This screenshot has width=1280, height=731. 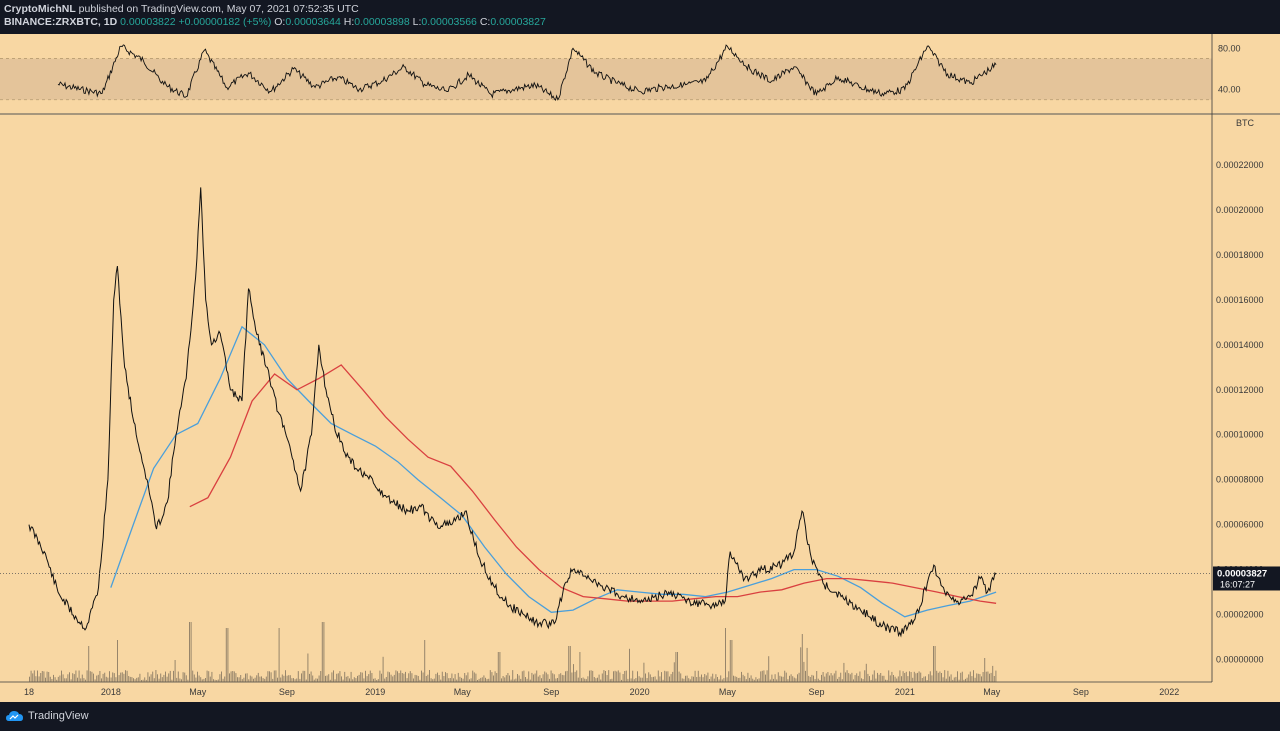 I want to click on symbol-label: BINANCE:ZRXBTC, 1D, so click(x=61, y=22).